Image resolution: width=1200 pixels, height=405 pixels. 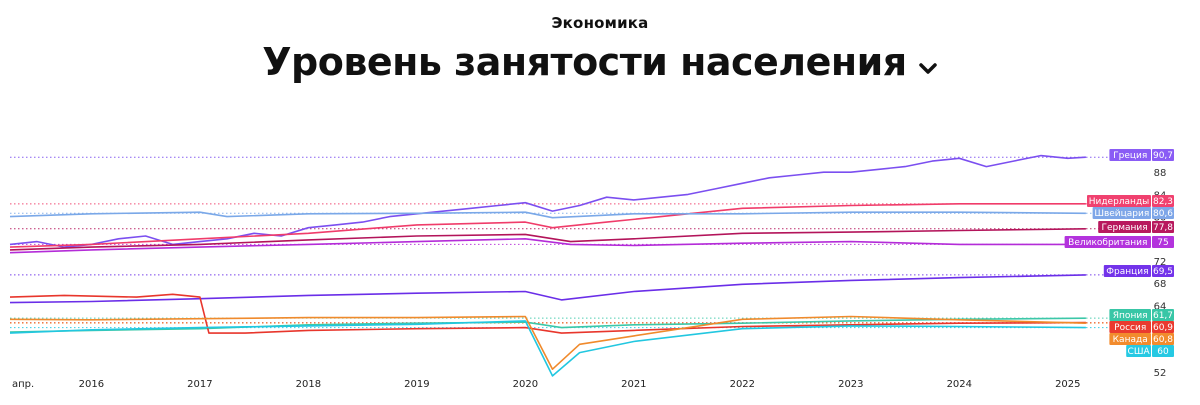 I want to click on title-row: Уровень занятости населения, so click(x=600, y=62).